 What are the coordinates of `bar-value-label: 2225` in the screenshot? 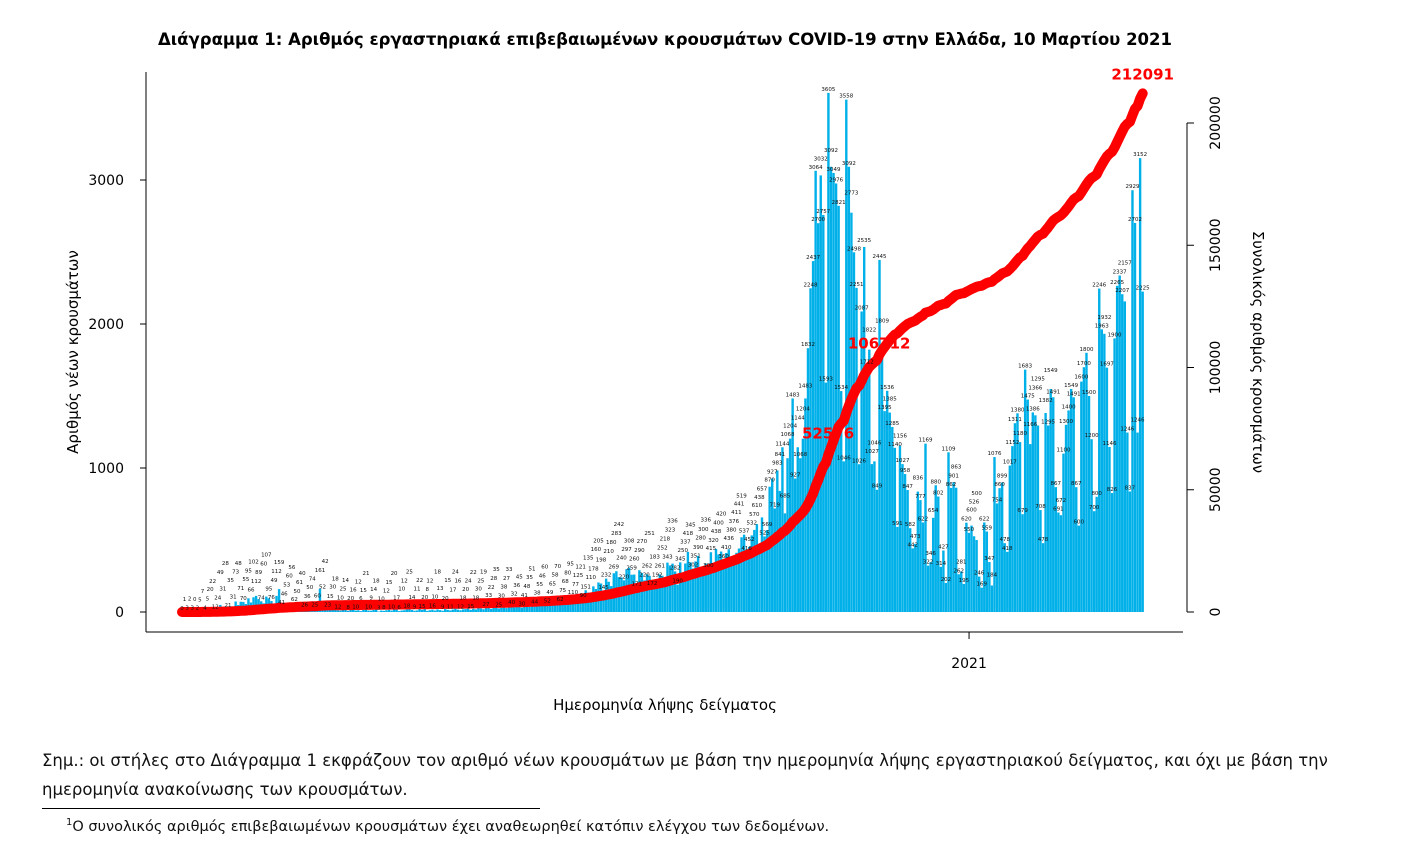 It's located at (1143, 289).